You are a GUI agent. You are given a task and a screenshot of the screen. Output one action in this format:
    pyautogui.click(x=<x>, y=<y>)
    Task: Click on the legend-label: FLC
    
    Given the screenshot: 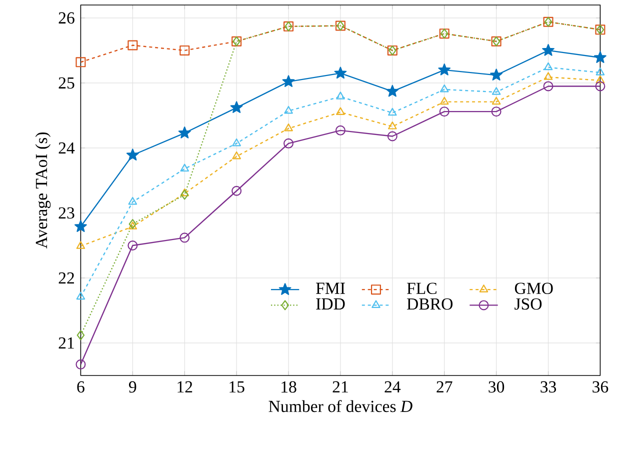 What is the action you would take?
    pyautogui.click(x=421, y=288)
    